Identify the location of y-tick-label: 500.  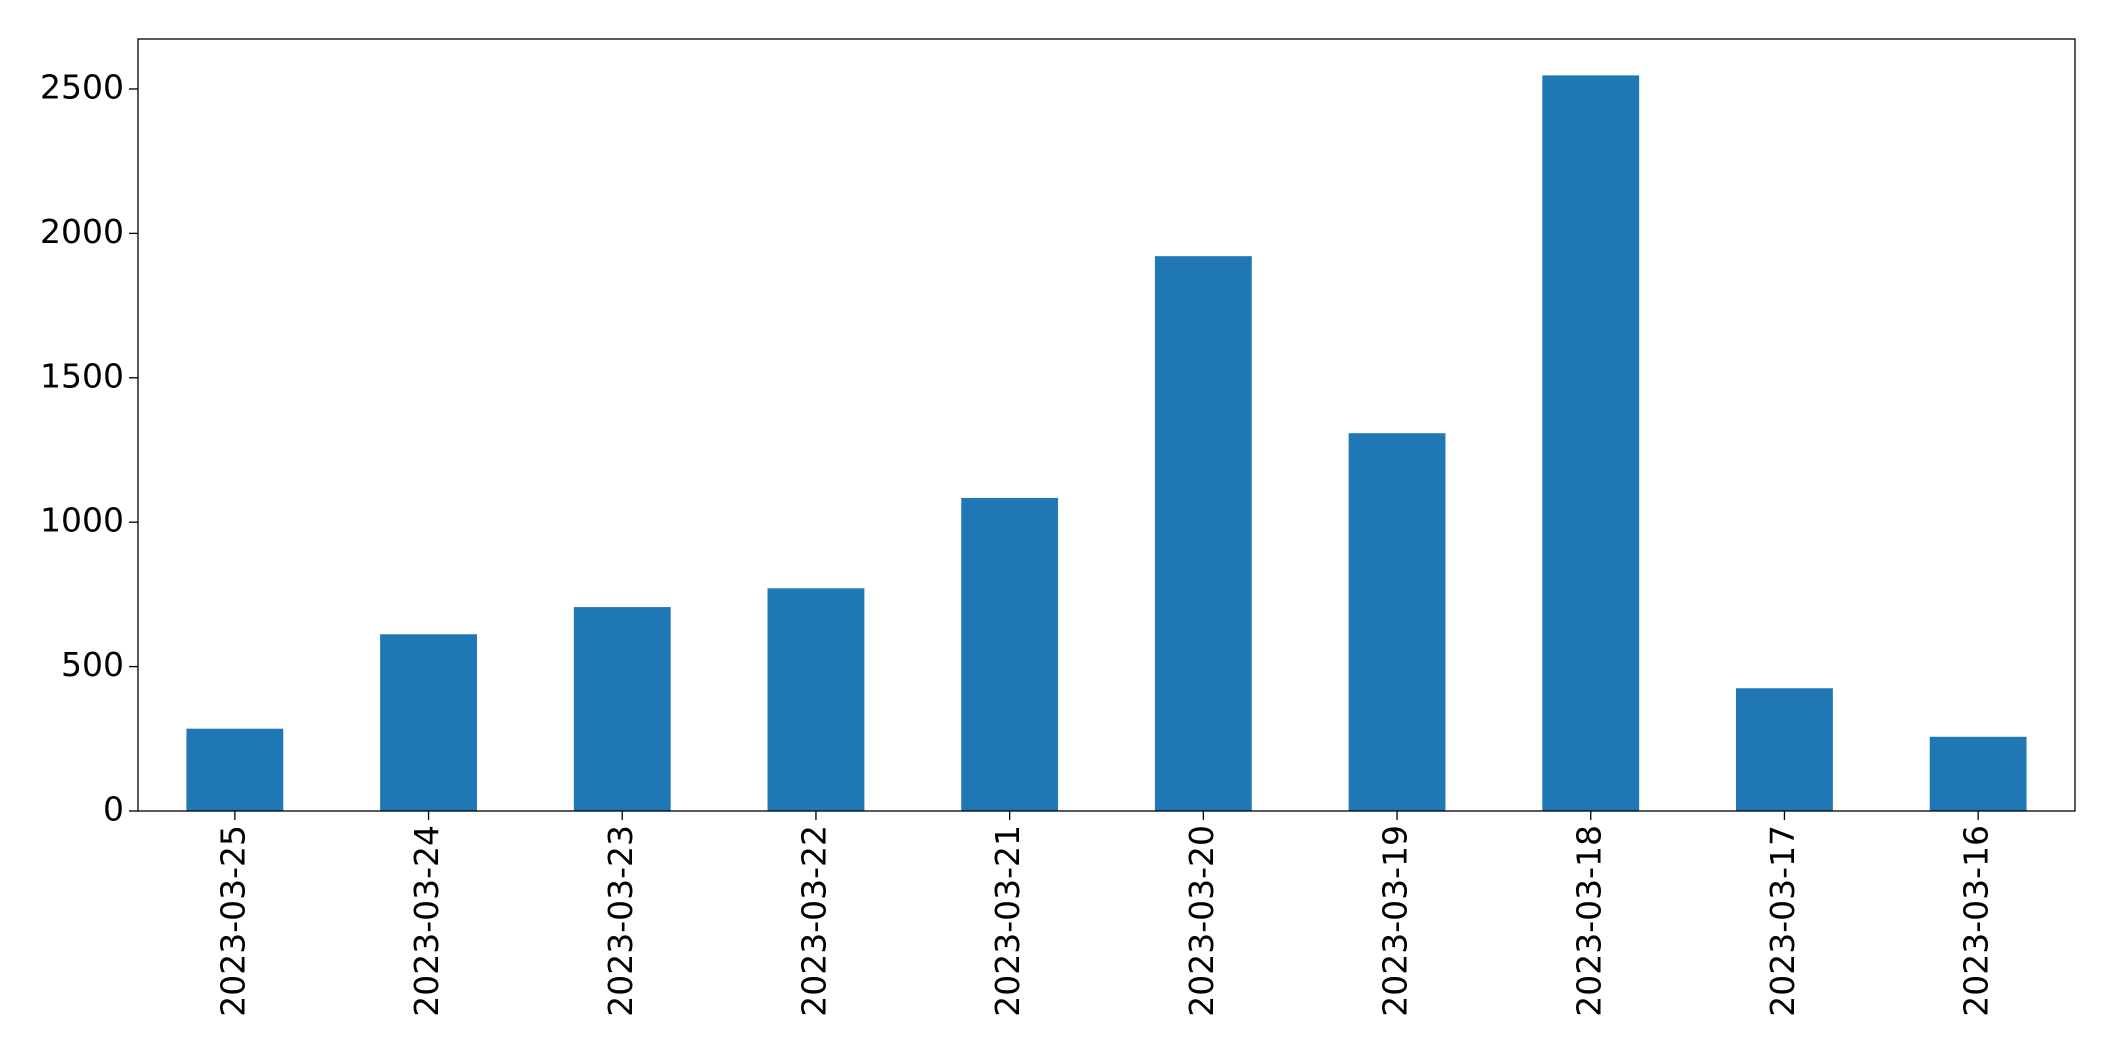
(92, 664).